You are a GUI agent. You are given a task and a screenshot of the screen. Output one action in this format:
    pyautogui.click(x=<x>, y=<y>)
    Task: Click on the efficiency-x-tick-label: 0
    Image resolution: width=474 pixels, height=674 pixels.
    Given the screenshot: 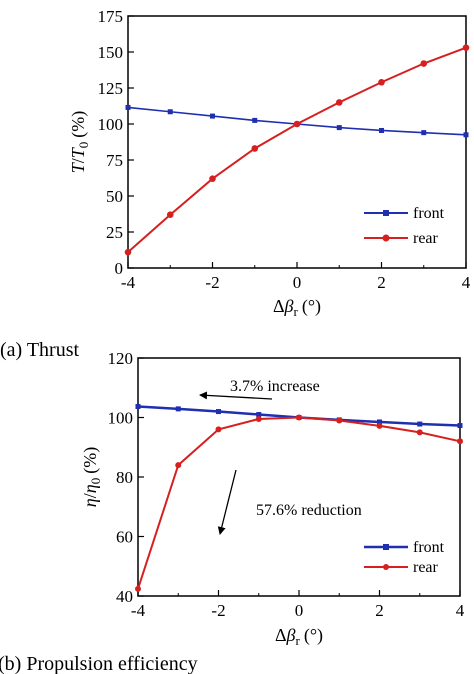 What is the action you would take?
    pyautogui.click(x=299, y=610)
    